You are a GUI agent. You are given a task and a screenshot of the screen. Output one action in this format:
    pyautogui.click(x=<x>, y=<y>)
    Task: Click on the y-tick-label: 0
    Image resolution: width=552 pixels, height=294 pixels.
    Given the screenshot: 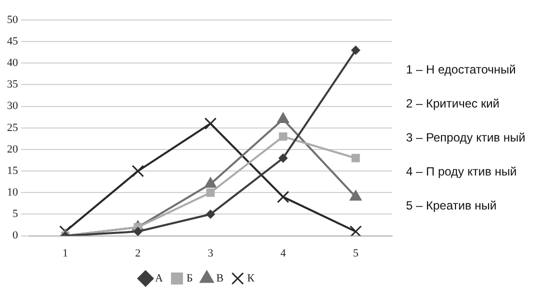 What is the action you would take?
    pyautogui.click(x=15, y=236)
    